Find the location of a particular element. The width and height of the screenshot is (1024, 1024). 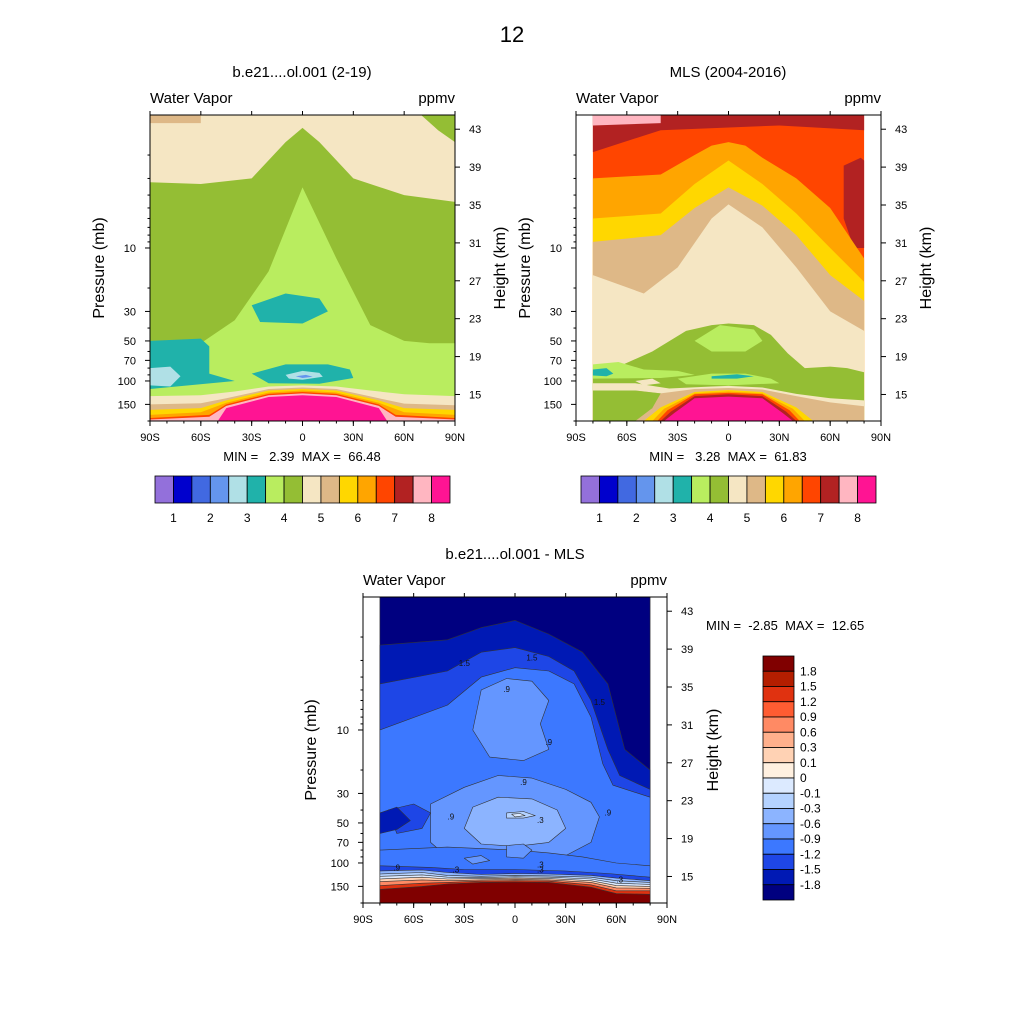

colorbar-label: 0.6 is located at coordinates (808, 732).